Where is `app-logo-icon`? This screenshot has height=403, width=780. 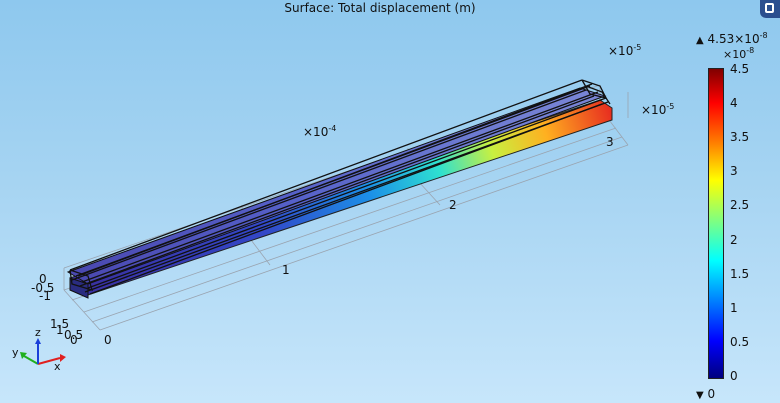 app-logo-icon is located at coordinates (770, 9).